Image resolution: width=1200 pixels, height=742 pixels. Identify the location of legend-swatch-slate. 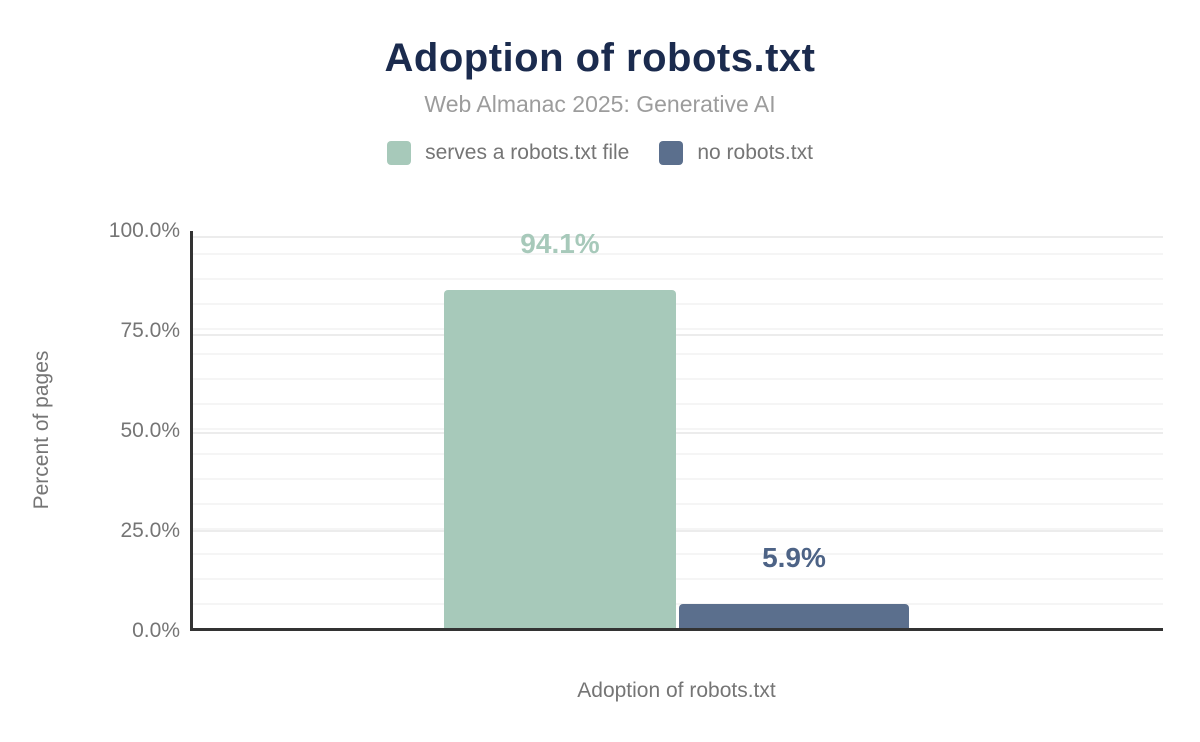
(671, 153).